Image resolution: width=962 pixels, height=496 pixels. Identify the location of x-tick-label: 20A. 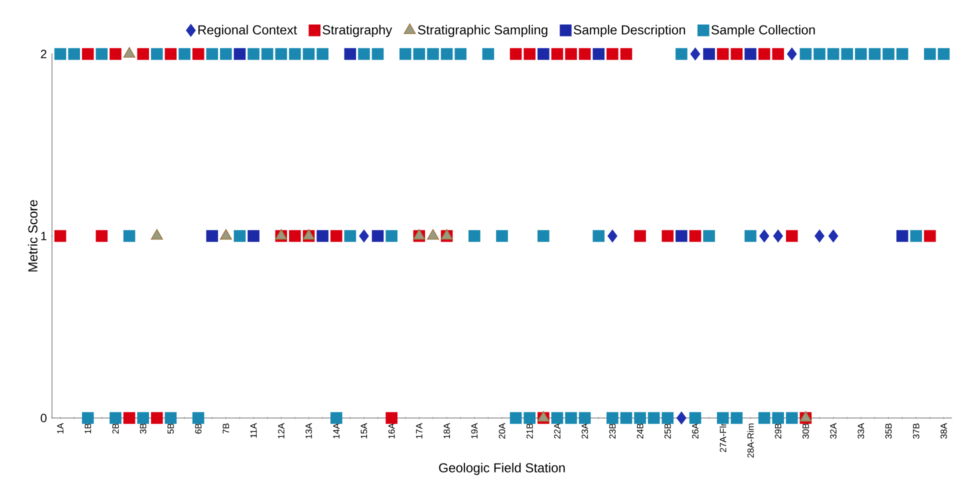
(502, 431).